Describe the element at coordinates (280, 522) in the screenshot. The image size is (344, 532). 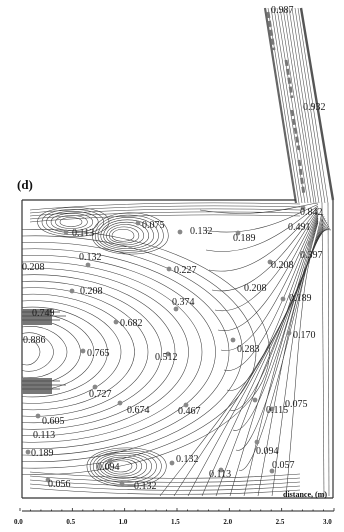
I see `x-tick-label: 2.5` at that location.